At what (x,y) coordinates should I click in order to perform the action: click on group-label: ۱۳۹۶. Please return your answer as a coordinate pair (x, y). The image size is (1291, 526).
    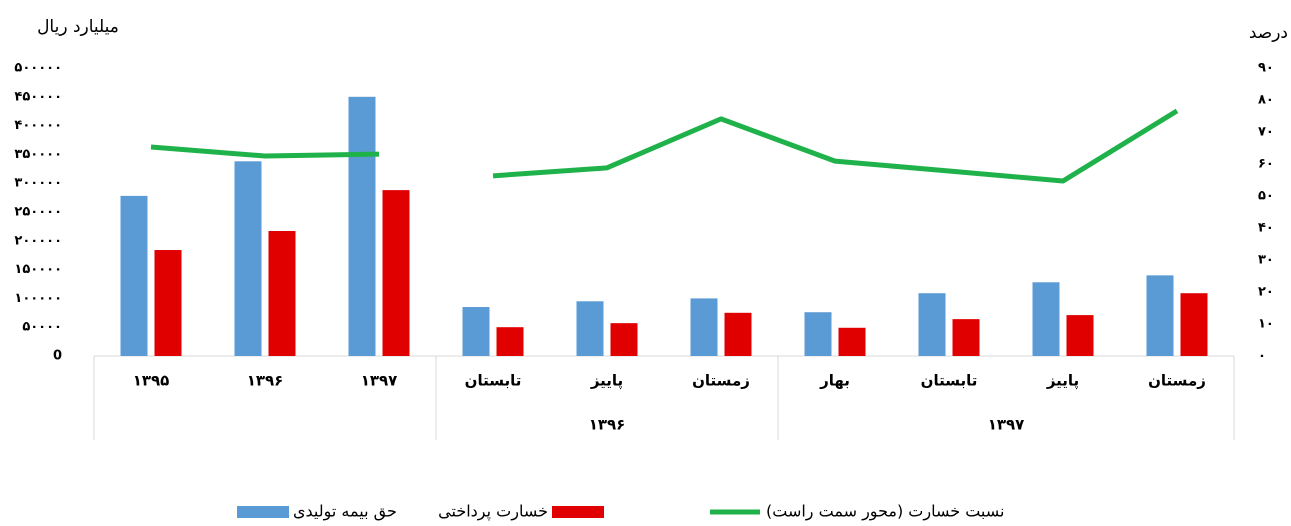
    Looking at the image, I should click on (607, 425).